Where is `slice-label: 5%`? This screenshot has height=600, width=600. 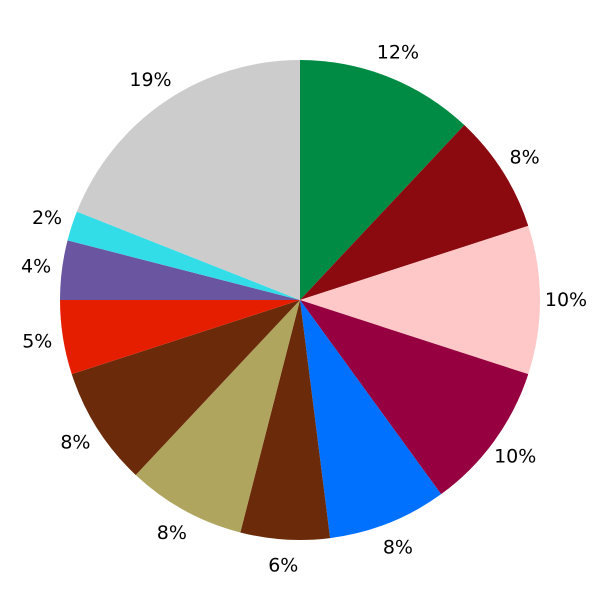 slice-label: 5% is located at coordinates (37, 342).